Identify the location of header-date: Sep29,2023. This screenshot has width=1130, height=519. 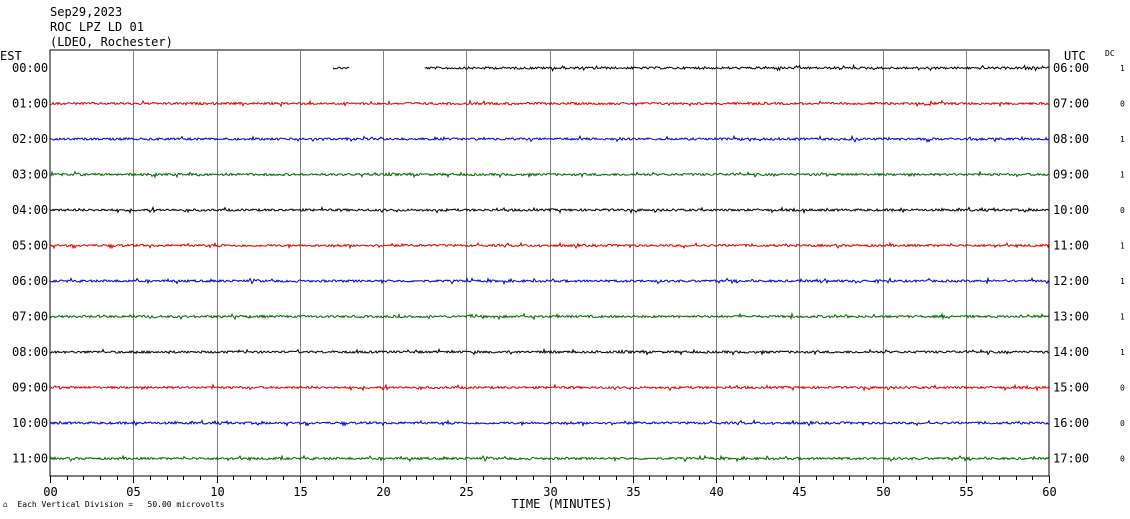
(86, 12).